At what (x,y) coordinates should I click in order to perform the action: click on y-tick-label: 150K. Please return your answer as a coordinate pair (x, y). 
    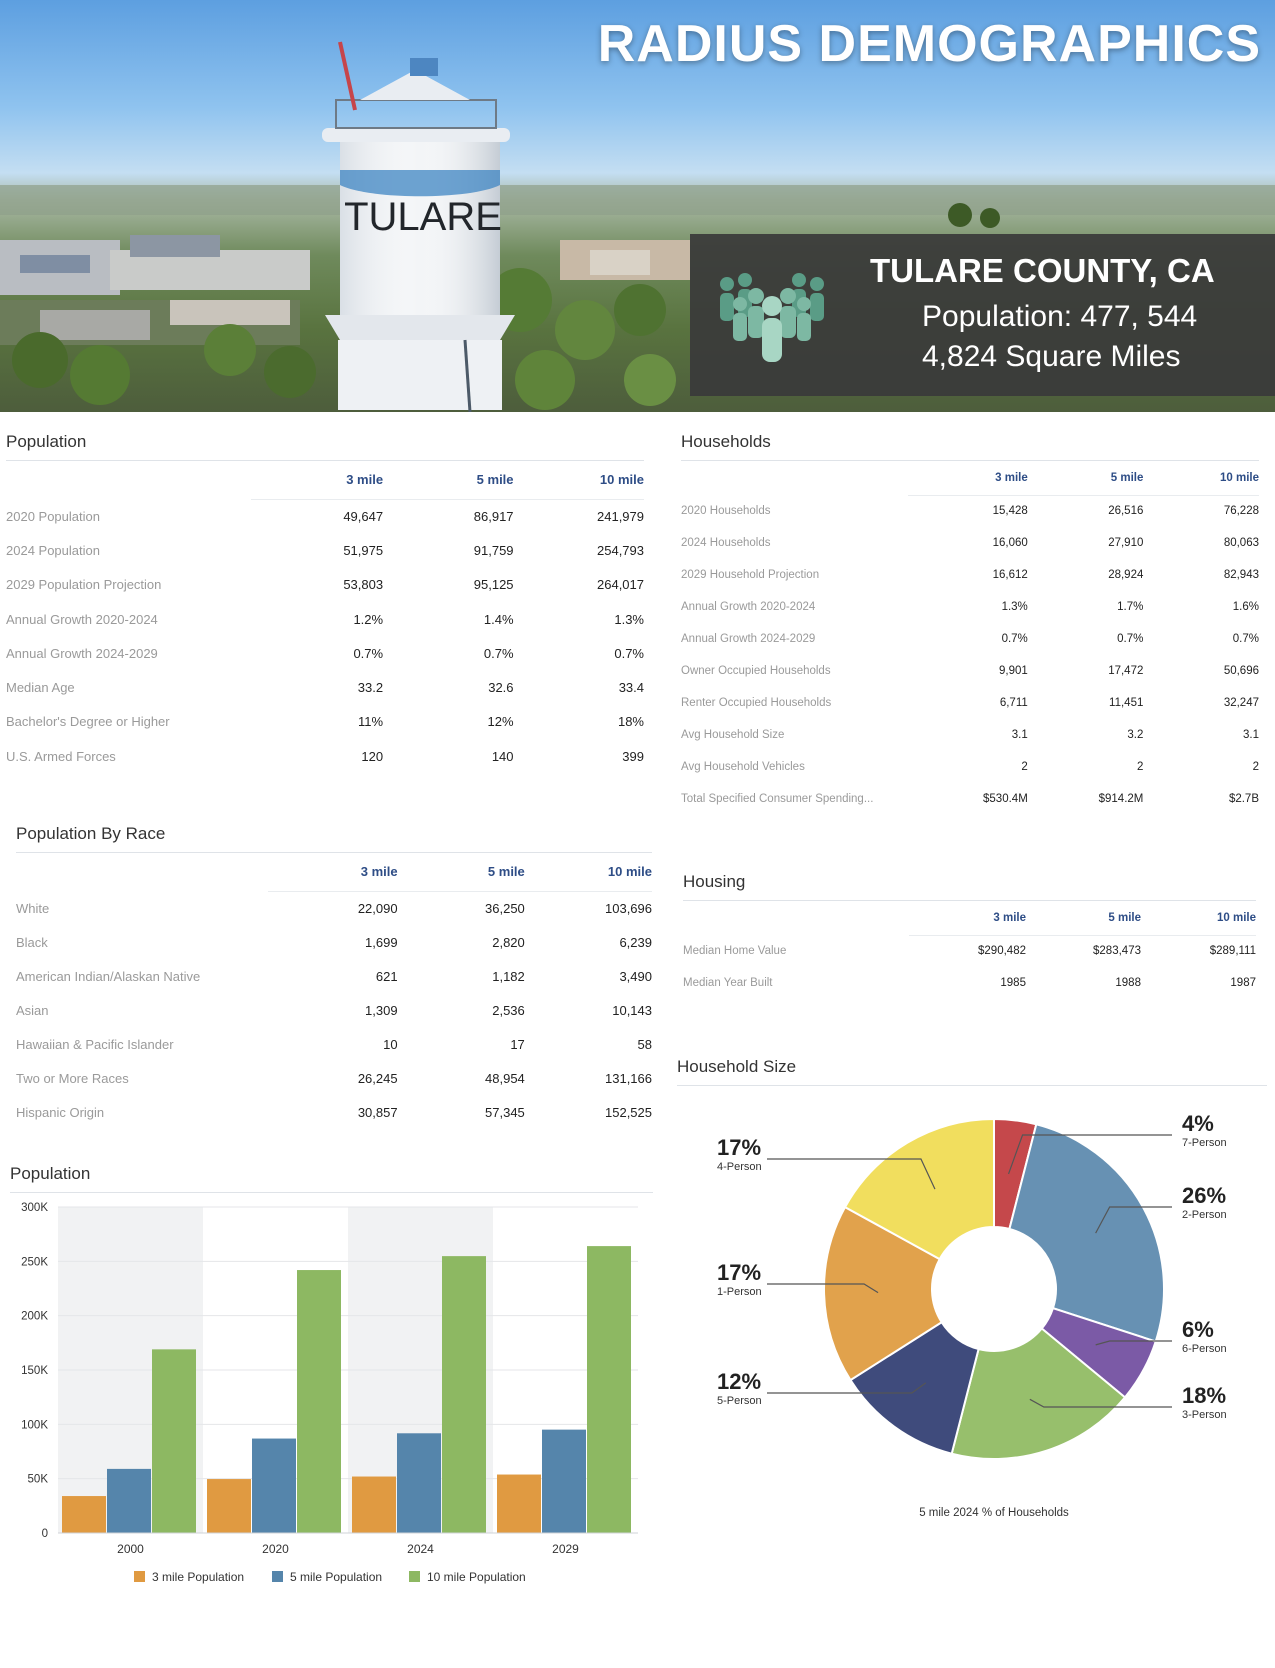
    Looking at the image, I should click on (34, 1371).